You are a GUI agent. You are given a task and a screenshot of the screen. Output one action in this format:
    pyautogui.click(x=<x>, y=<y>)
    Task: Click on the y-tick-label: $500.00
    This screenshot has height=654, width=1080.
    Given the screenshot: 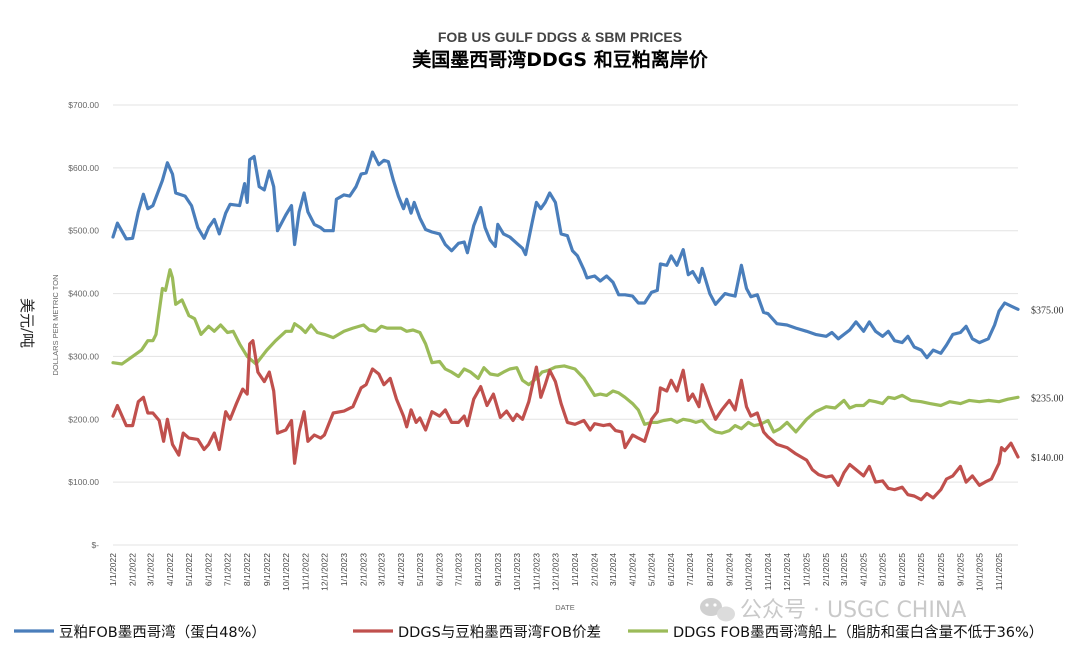 What is the action you would take?
    pyautogui.click(x=83, y=231)
    